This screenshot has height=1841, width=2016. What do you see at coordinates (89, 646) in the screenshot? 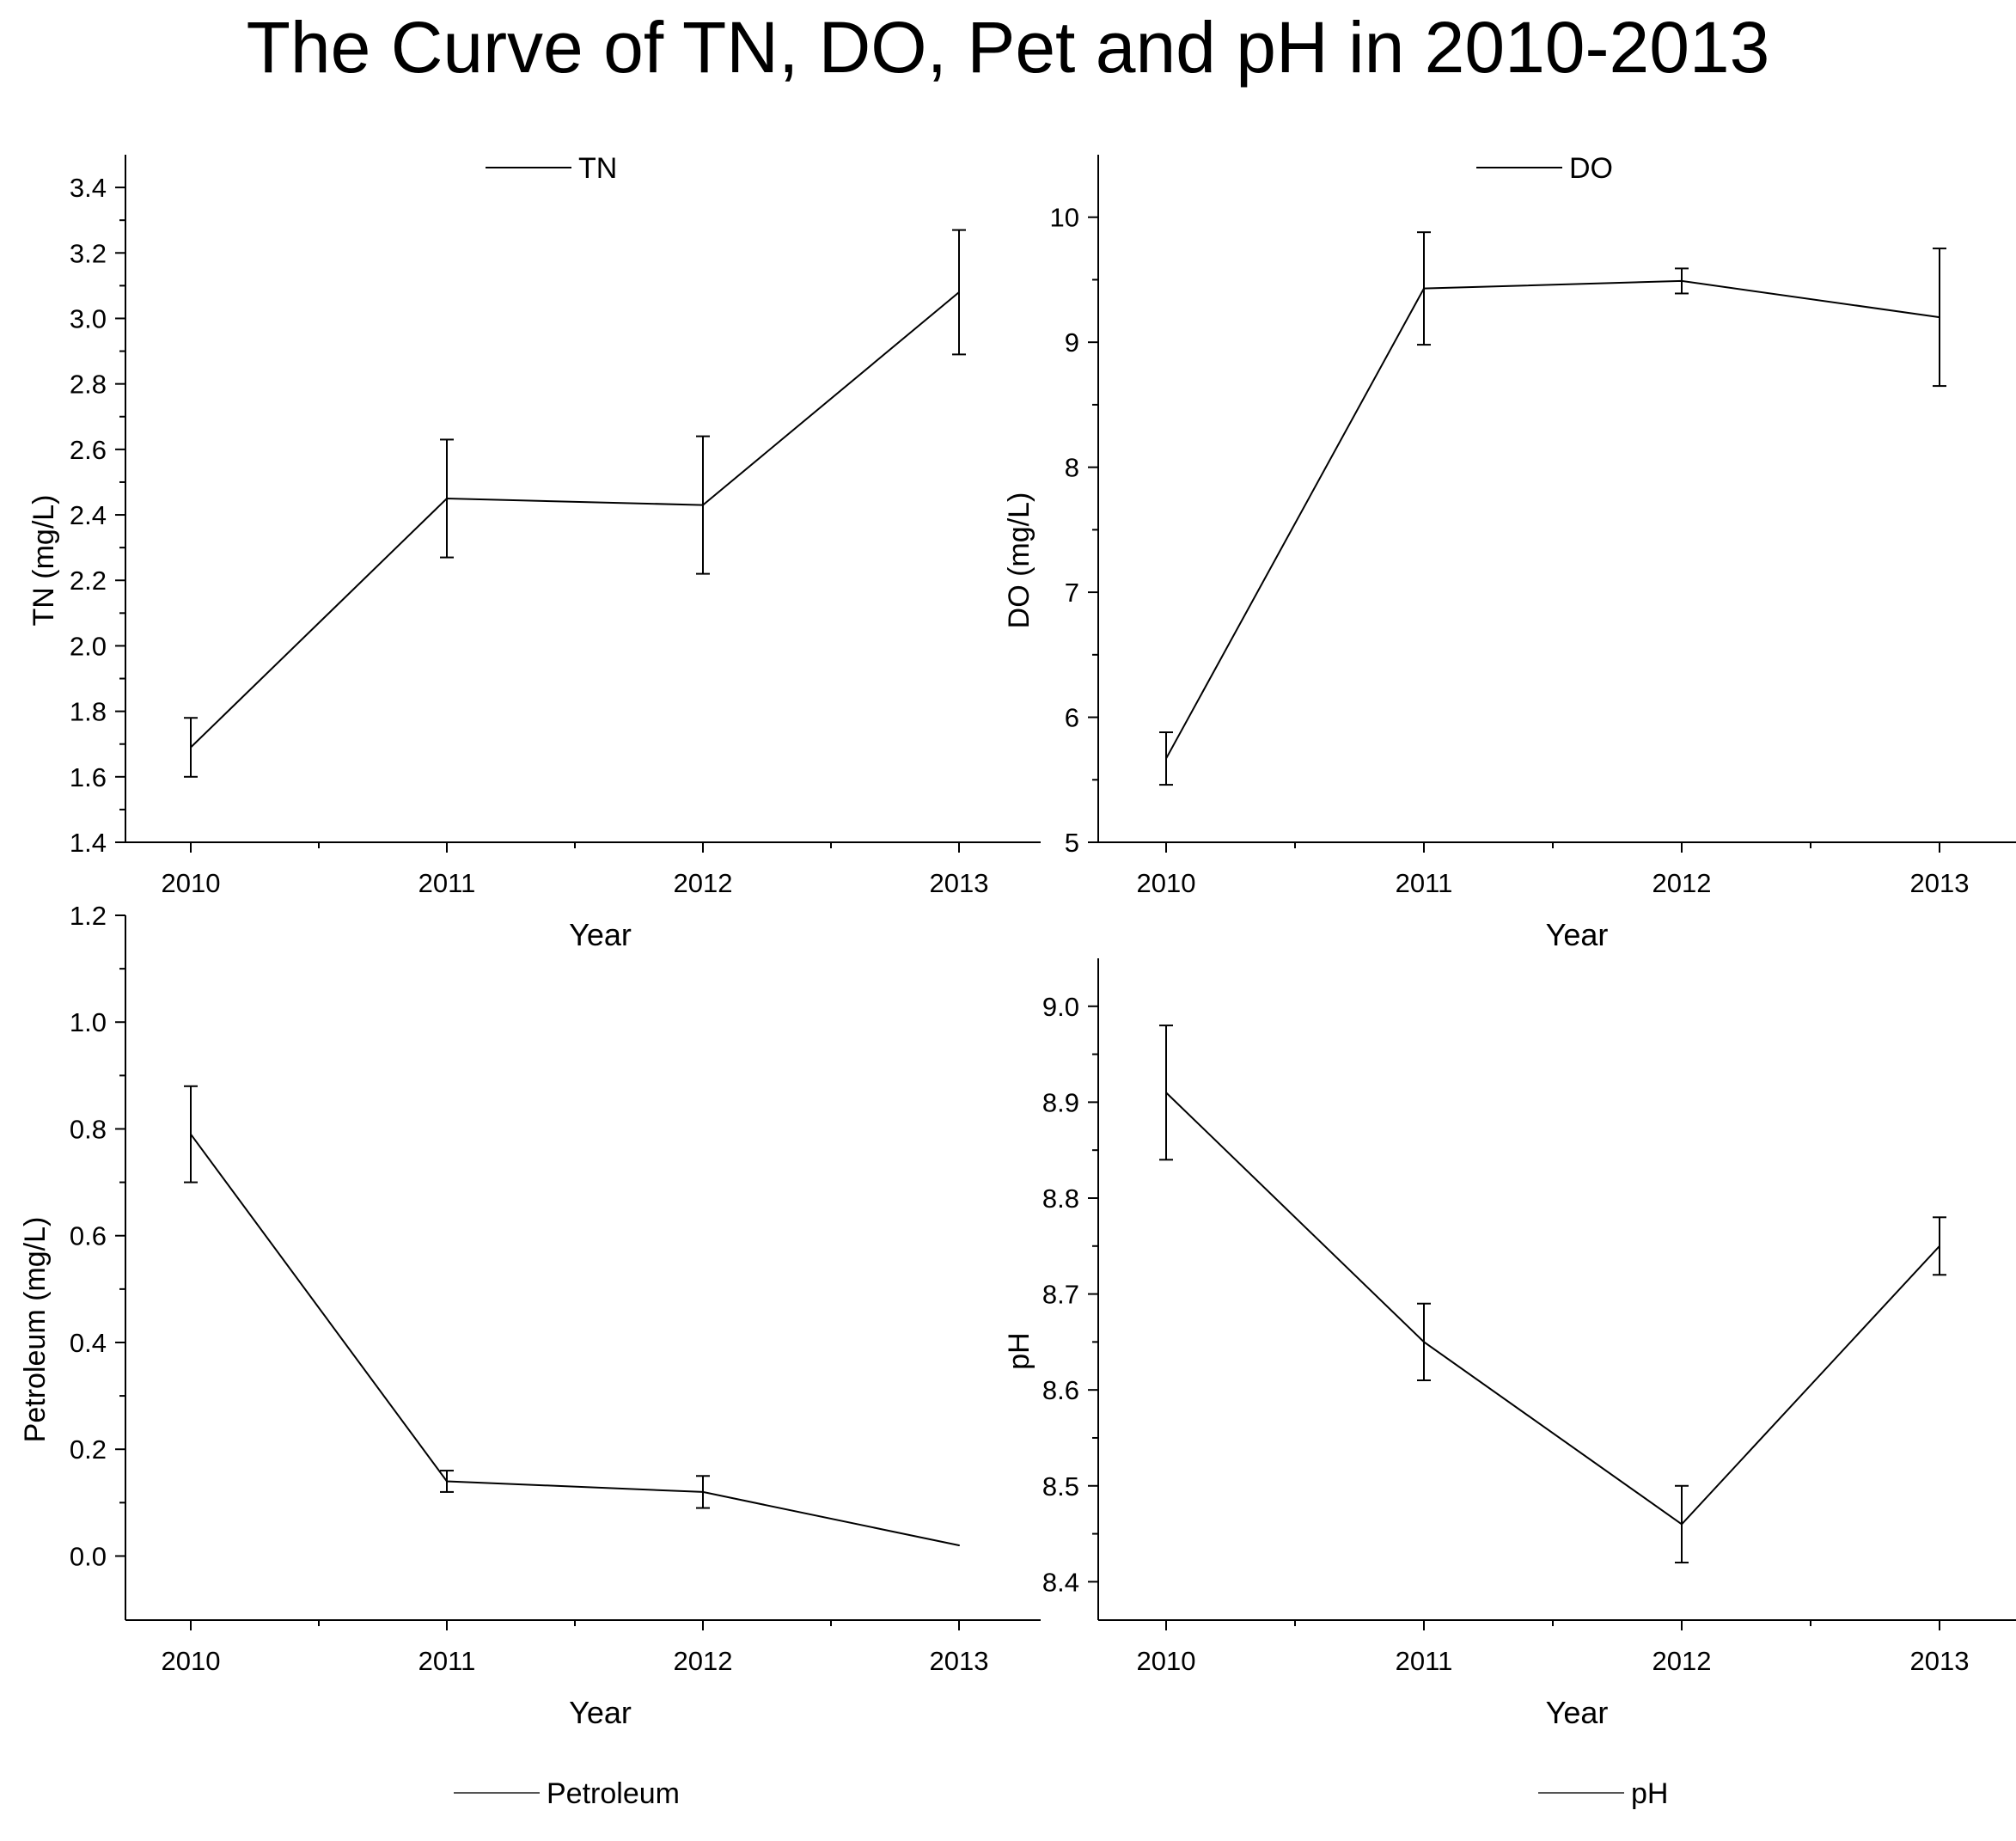
I see `y-tick-label: 2.0` at bounding box center [89, 646].